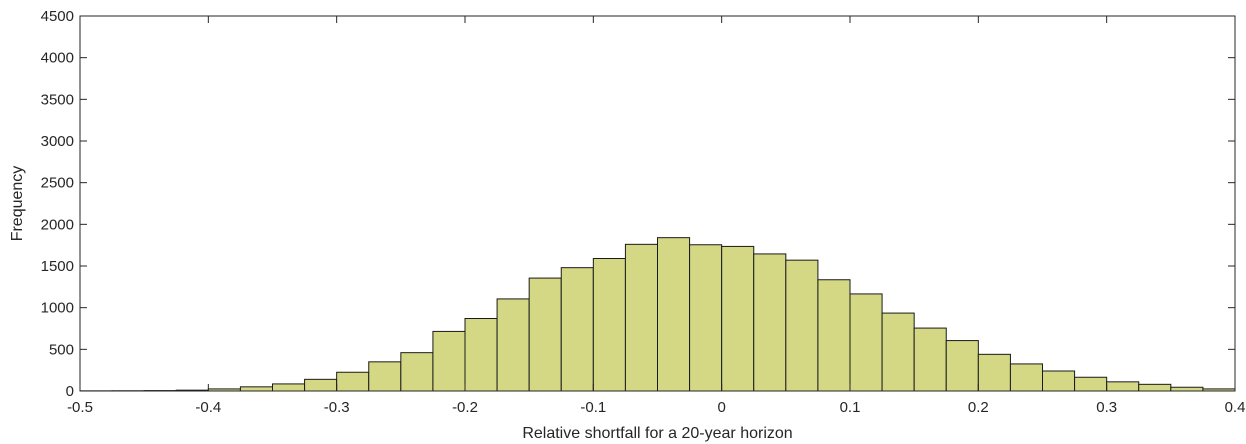 The width and height of the screenshot is (1246, 444). Describe the element at coordinates (57, 141) in the screenshot. I see `y-tick-label: 3000` at that location.